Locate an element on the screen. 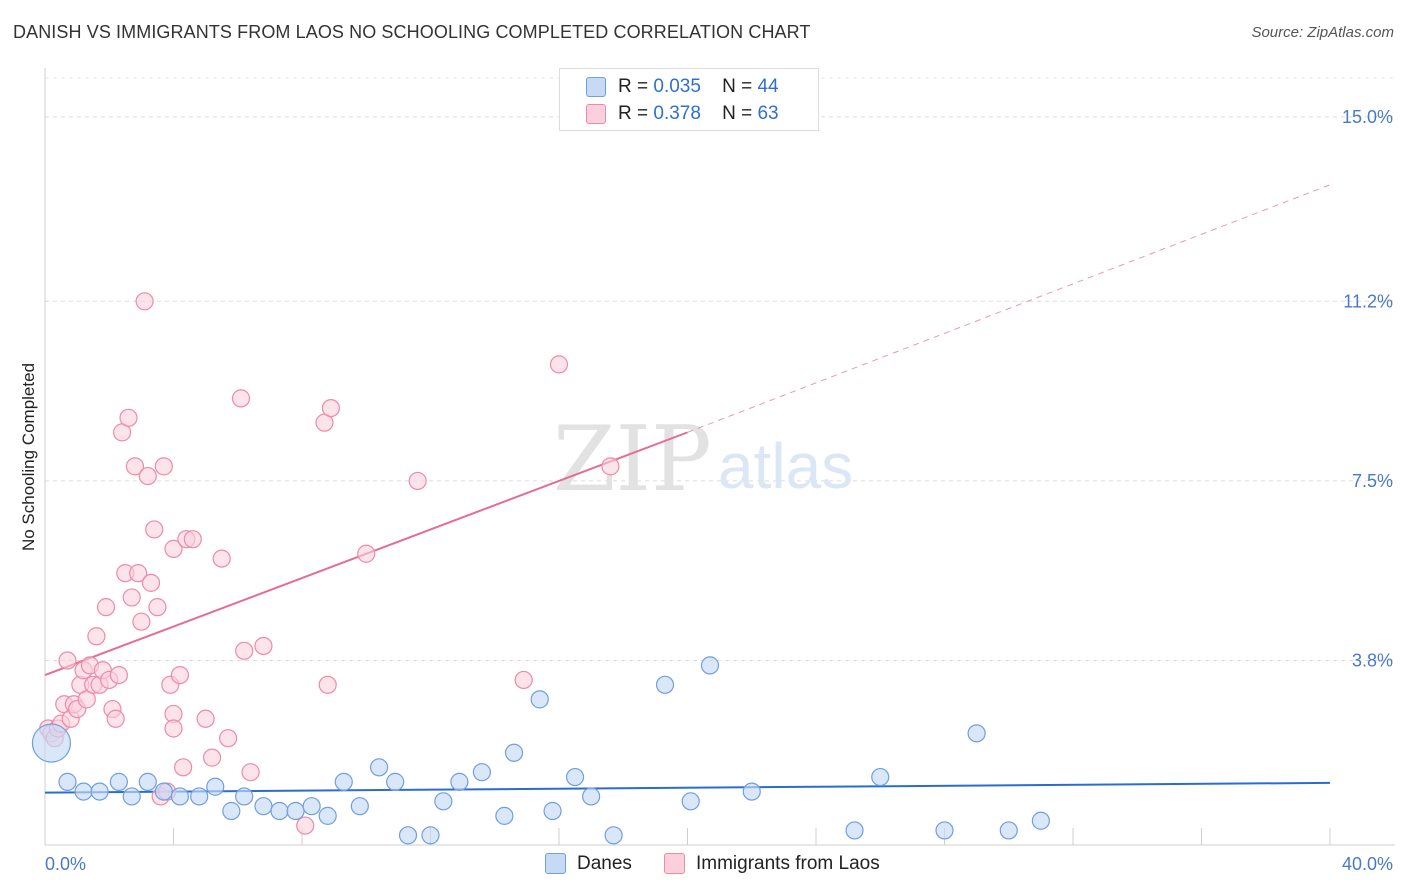  bottom-legend-label-laos: Immigrants from Laos is located at coordinates (788, 863).